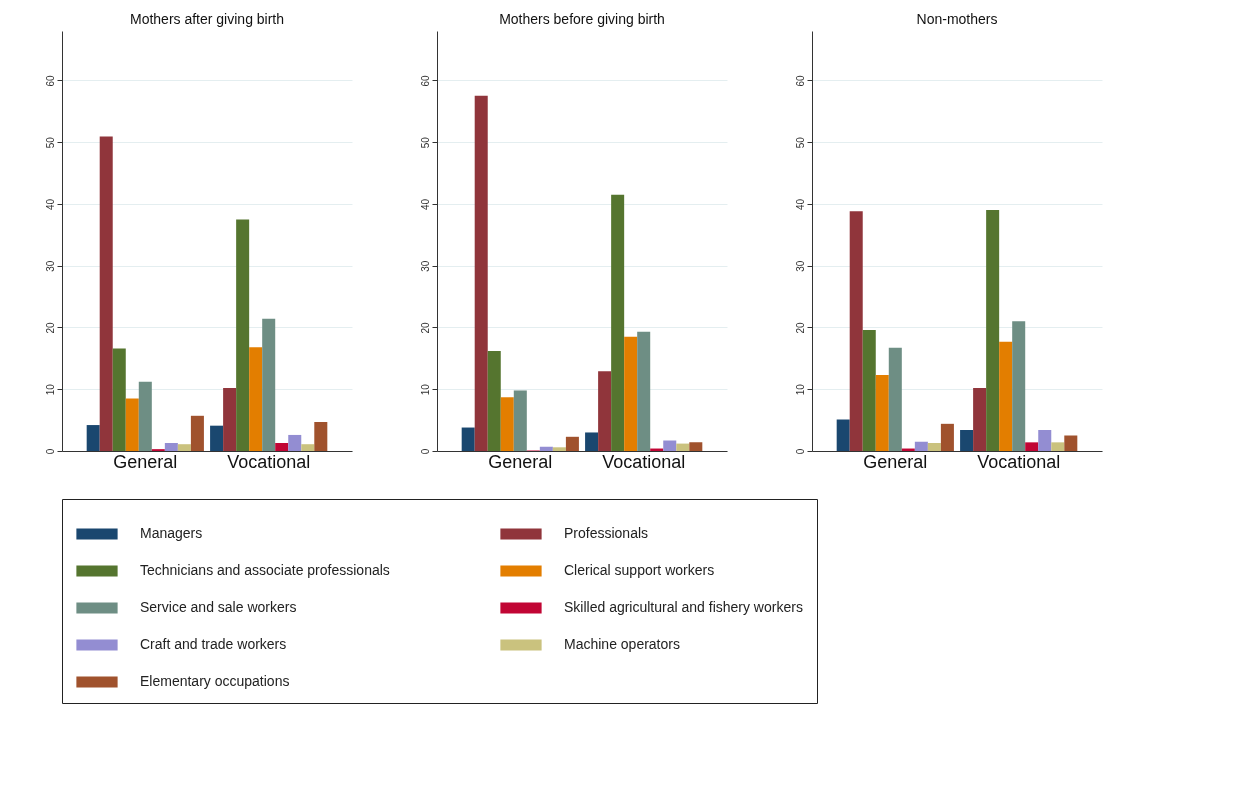  I want to click on legend-label: Managers, so click(171, 533).